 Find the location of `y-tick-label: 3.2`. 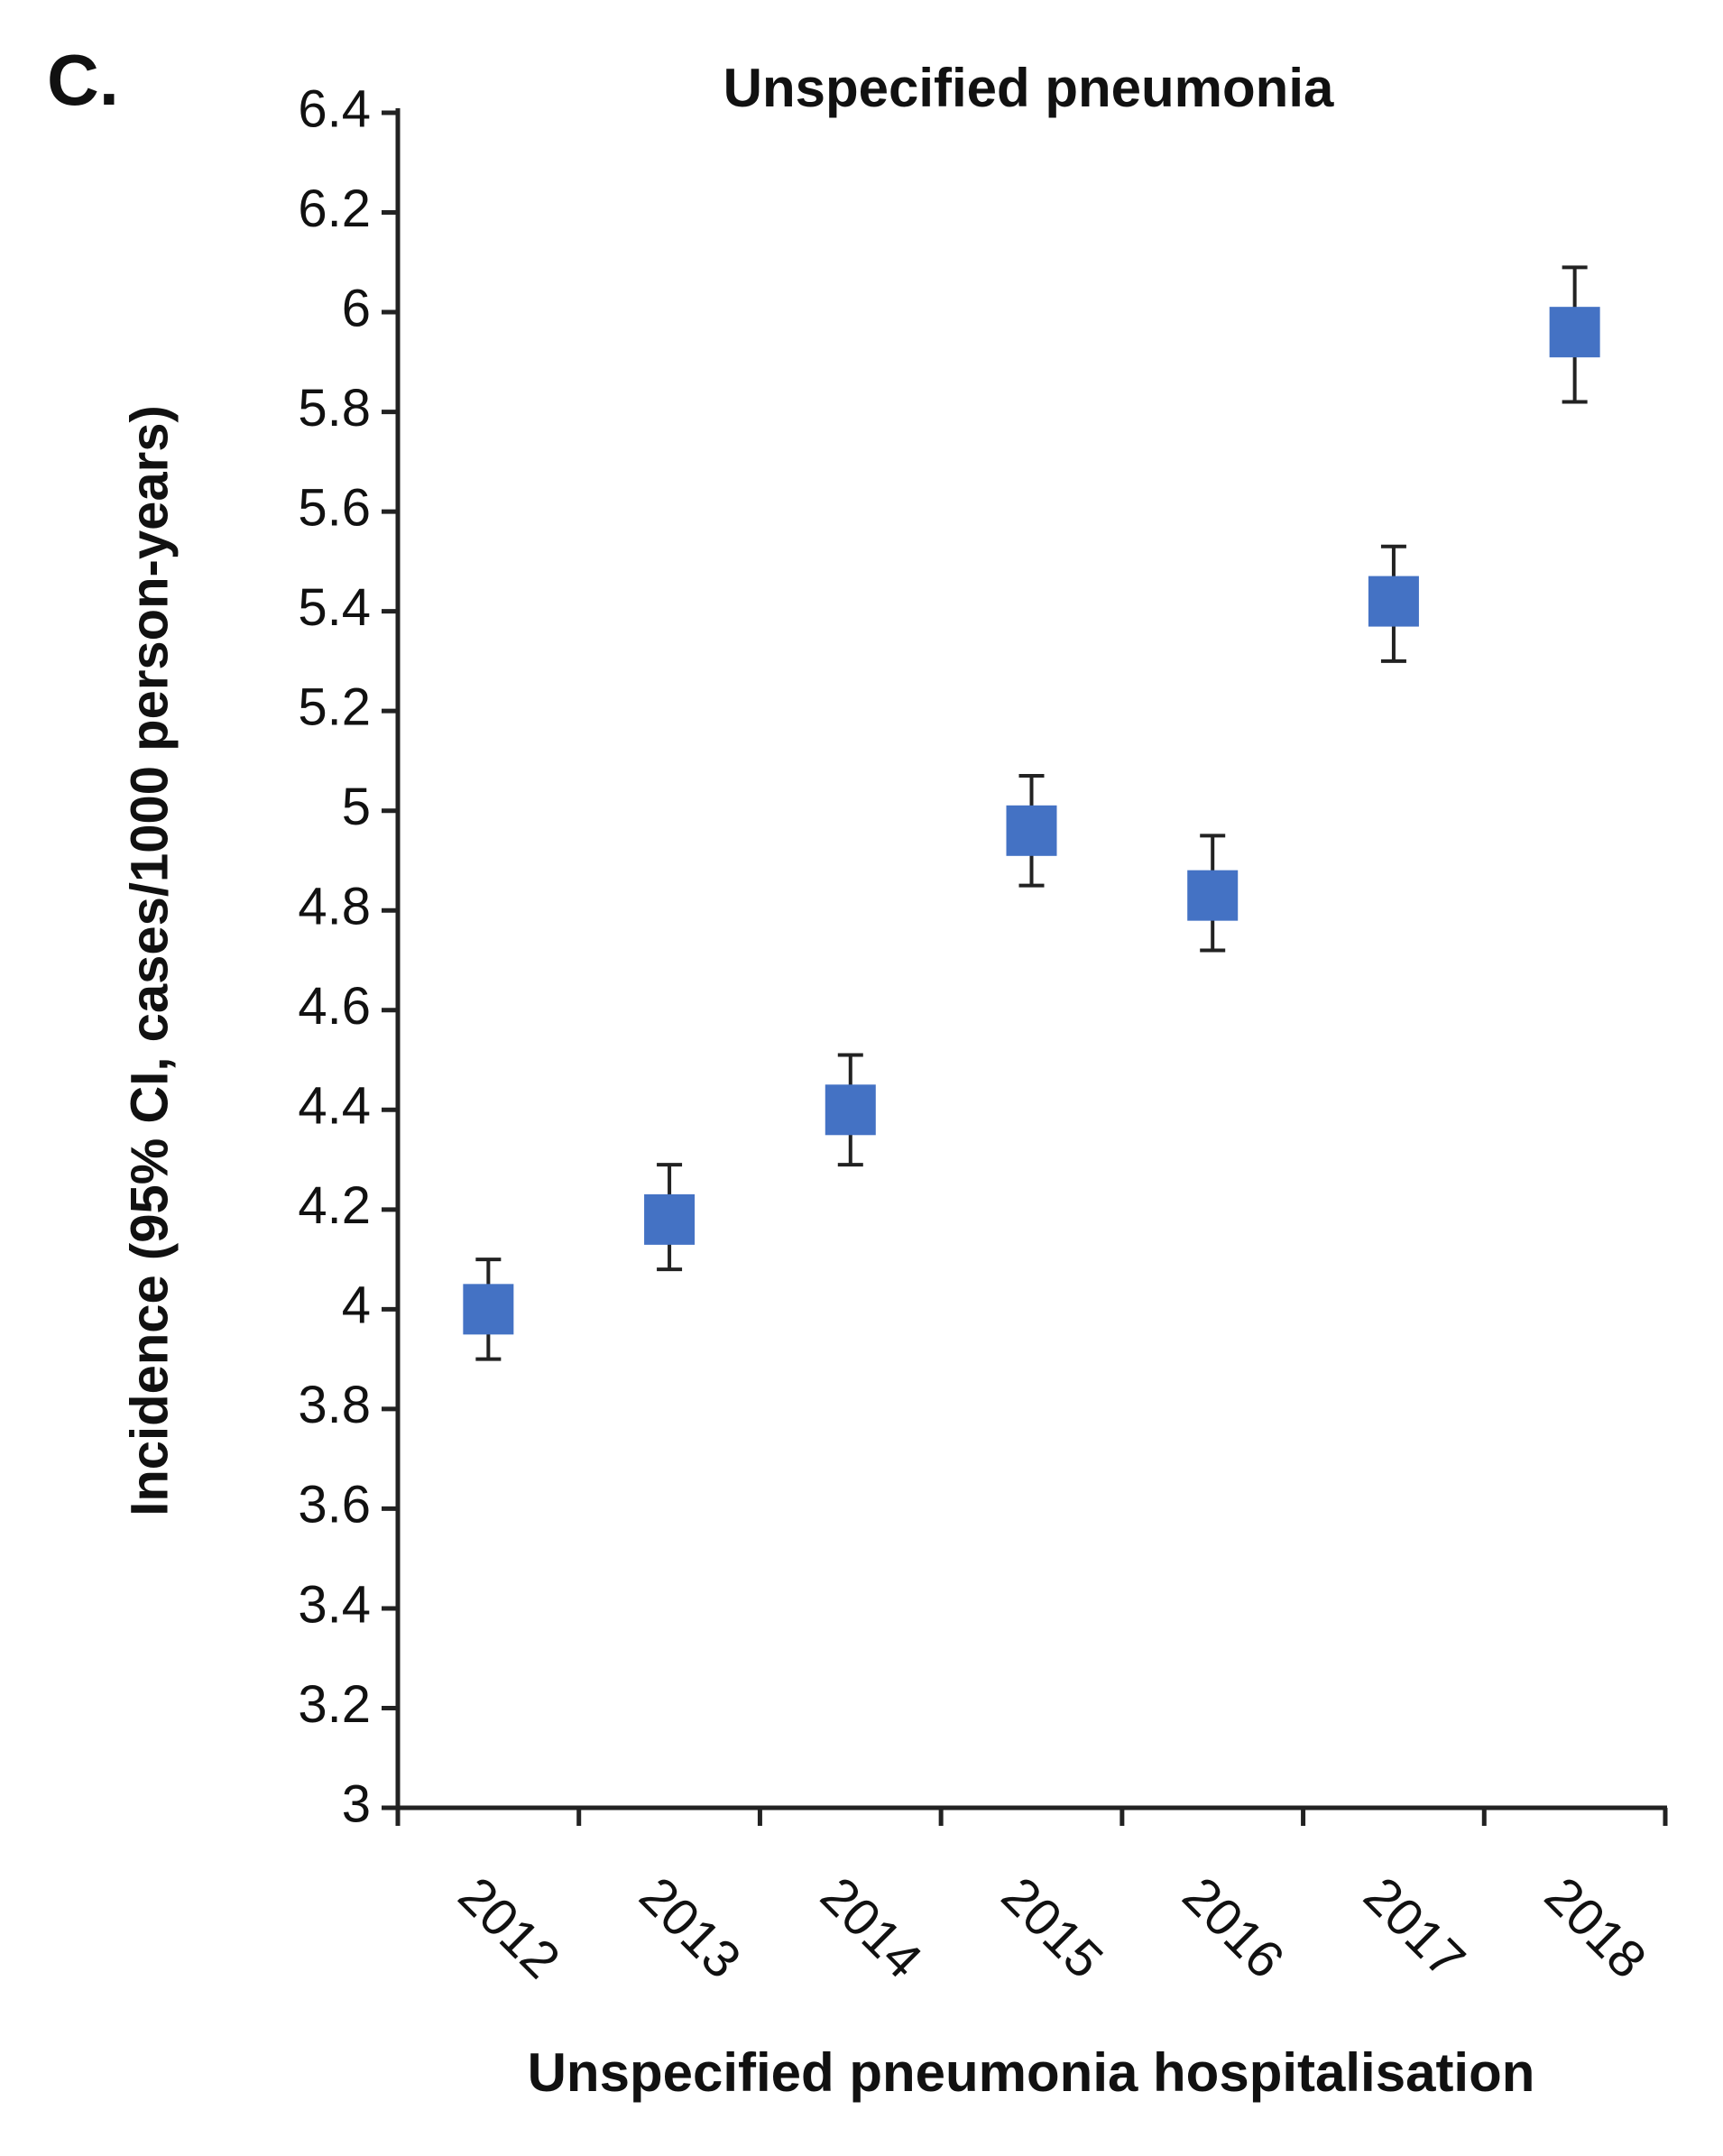

y-tick-label: 3.2 is located at coordinates (334, 1704).